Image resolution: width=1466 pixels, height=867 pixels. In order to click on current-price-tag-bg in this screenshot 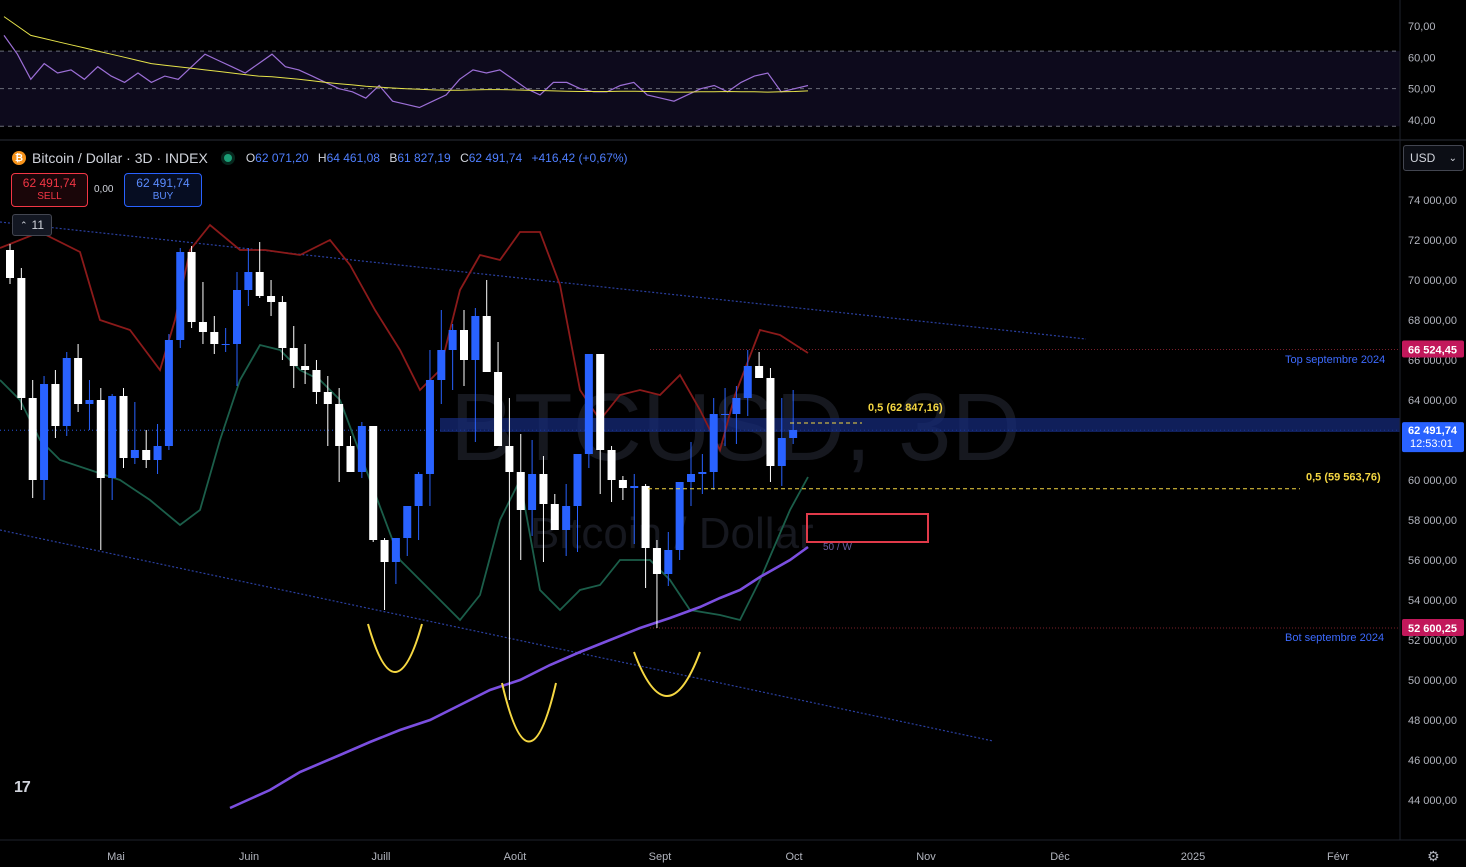, I will do `click(1433, 437)`.